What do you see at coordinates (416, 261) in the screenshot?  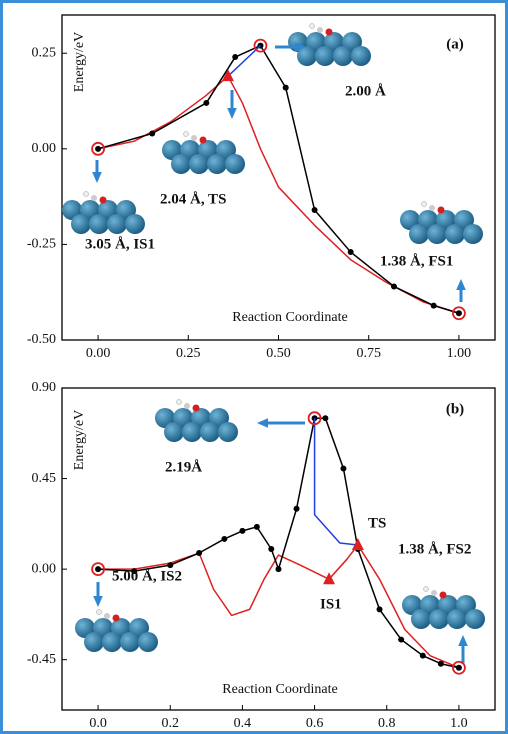 I see `annotation: 1.38 Å, FS1` at bounding box center [416, 261].